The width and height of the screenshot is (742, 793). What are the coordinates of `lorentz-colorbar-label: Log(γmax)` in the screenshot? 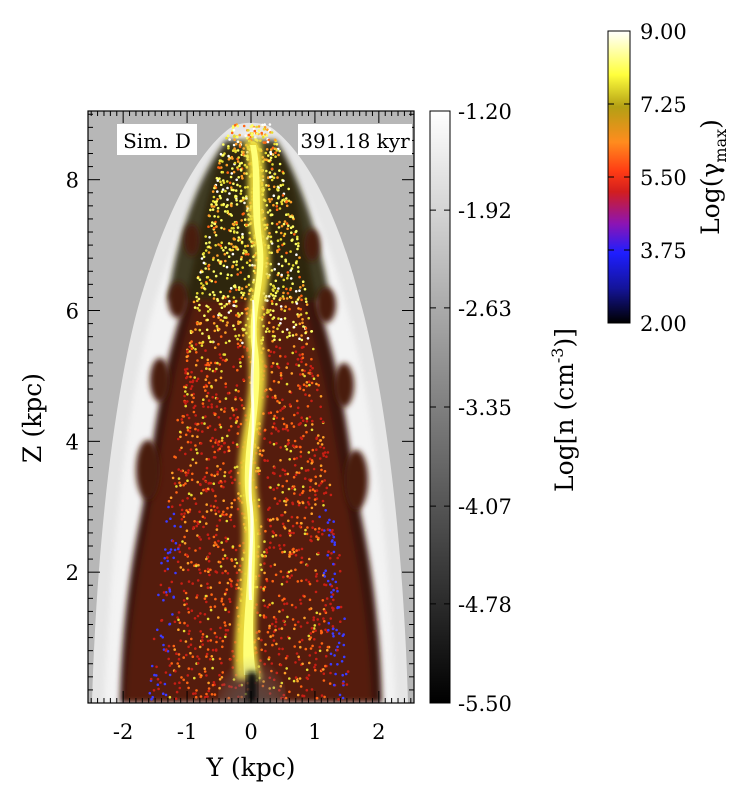 It's located at (713, 177).